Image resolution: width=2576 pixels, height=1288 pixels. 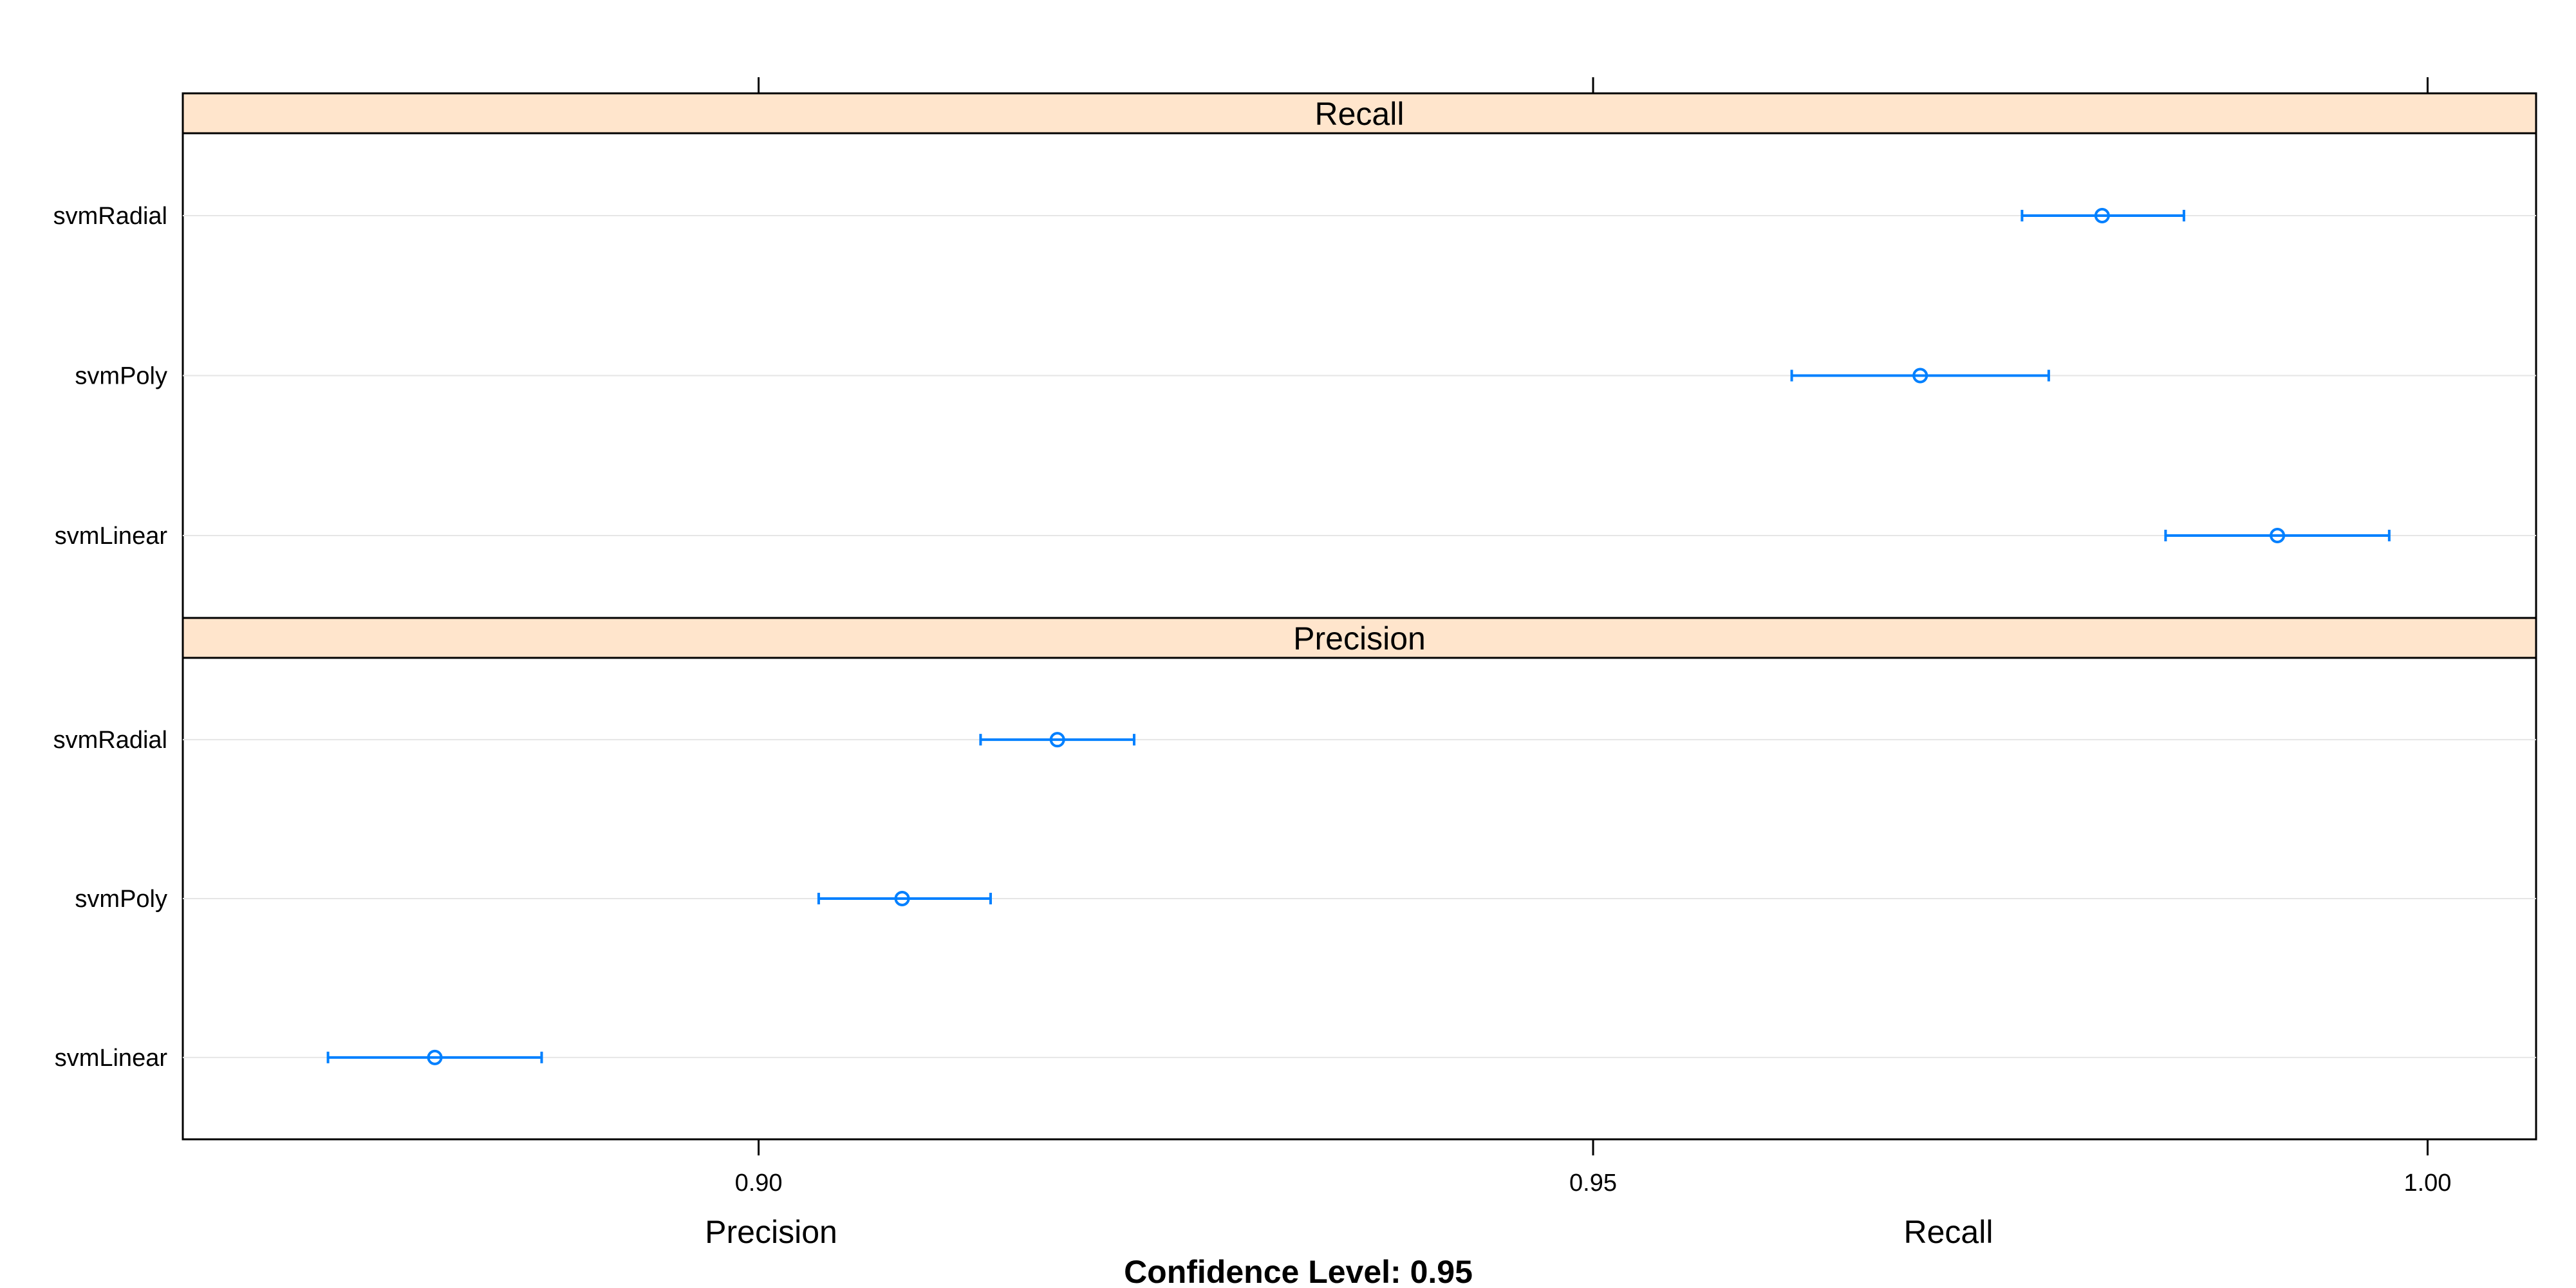 What do you see at coordinates (435, 1057) in the screenshot?
I see `point-precision-svmlinear` at bounding box center [435, 1057].